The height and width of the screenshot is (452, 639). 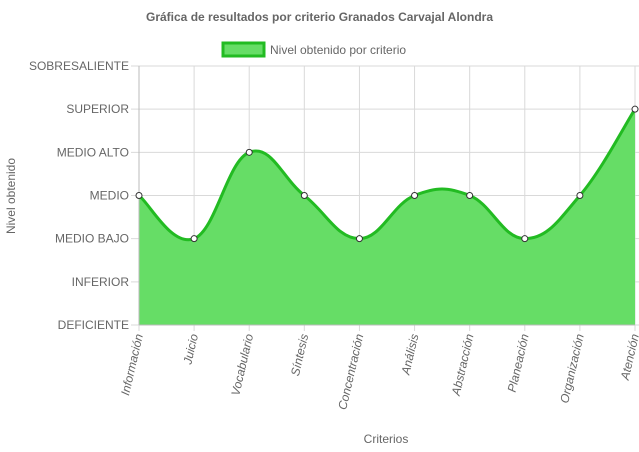 I want to click on y-tick-label: INFERIOR, so click(x=101, y=282).